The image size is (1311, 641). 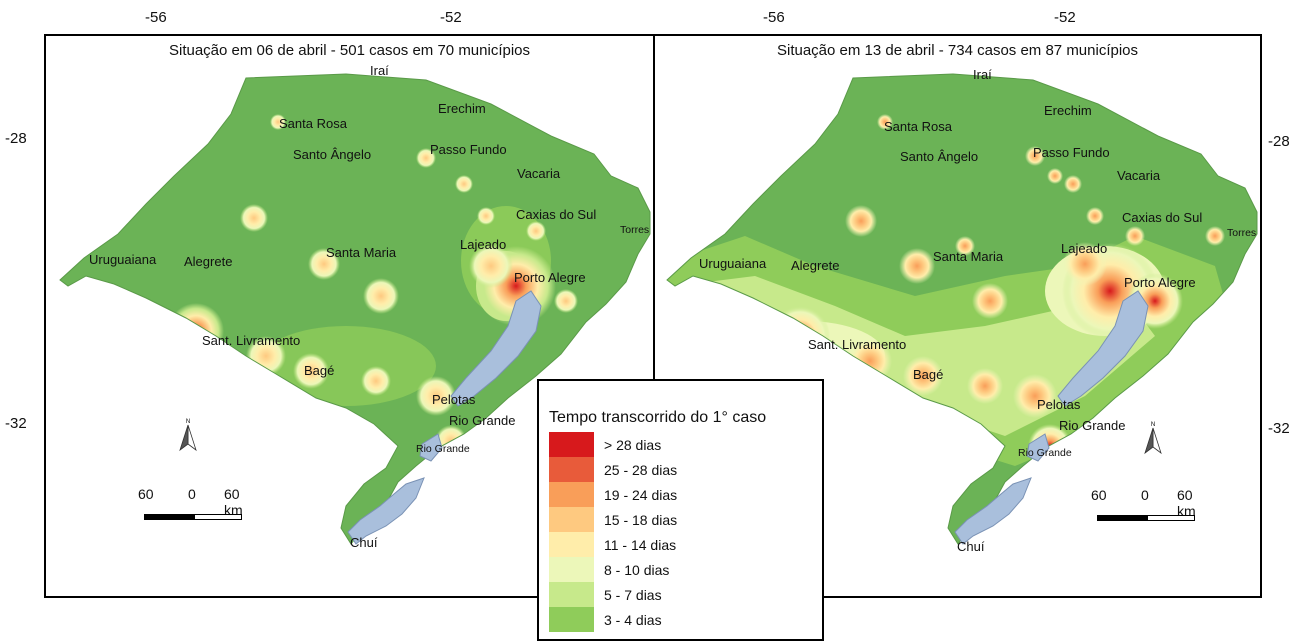 I want to click on lon-tick-56-left: -56, so click(x=156, y=17).